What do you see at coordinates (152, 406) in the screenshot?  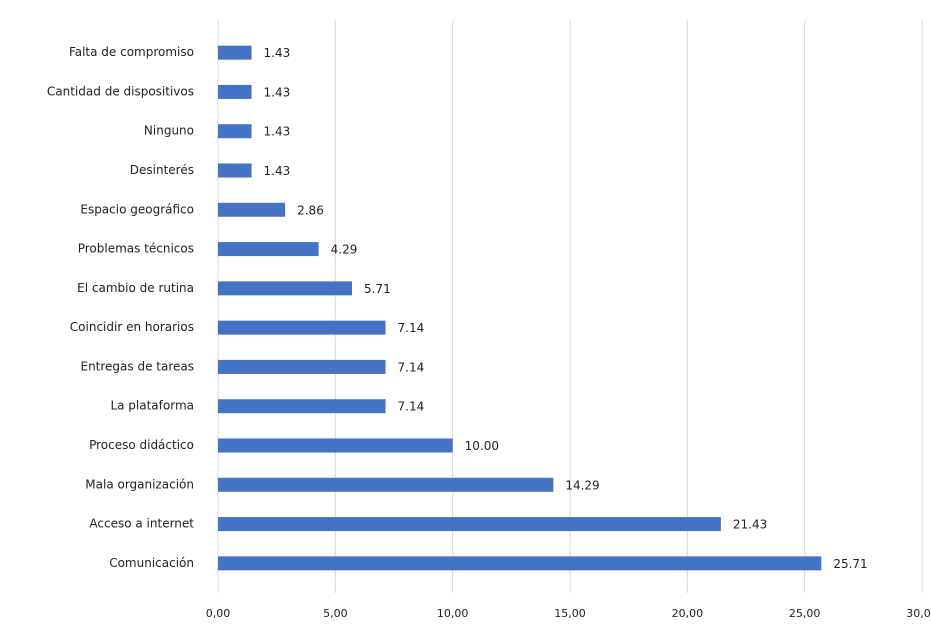 I see `y-tick-label: La plataforma` at bounding box center [152, 406].